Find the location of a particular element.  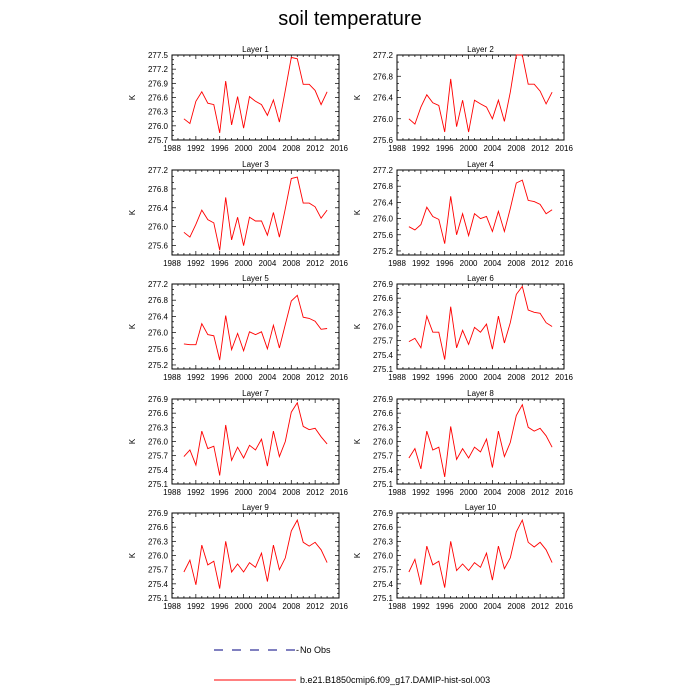

panel-title: Layer 7 is located at coordinates (255, 393).